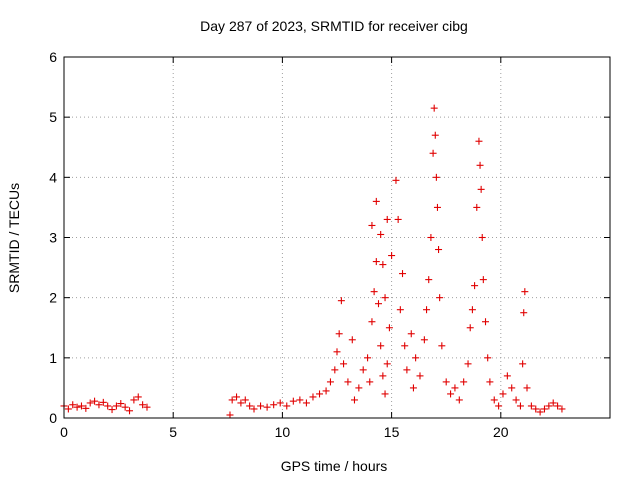 The width and height of the screenshot is (640, 480). I want to click on y-tick-label: 3, so click(53, 238).